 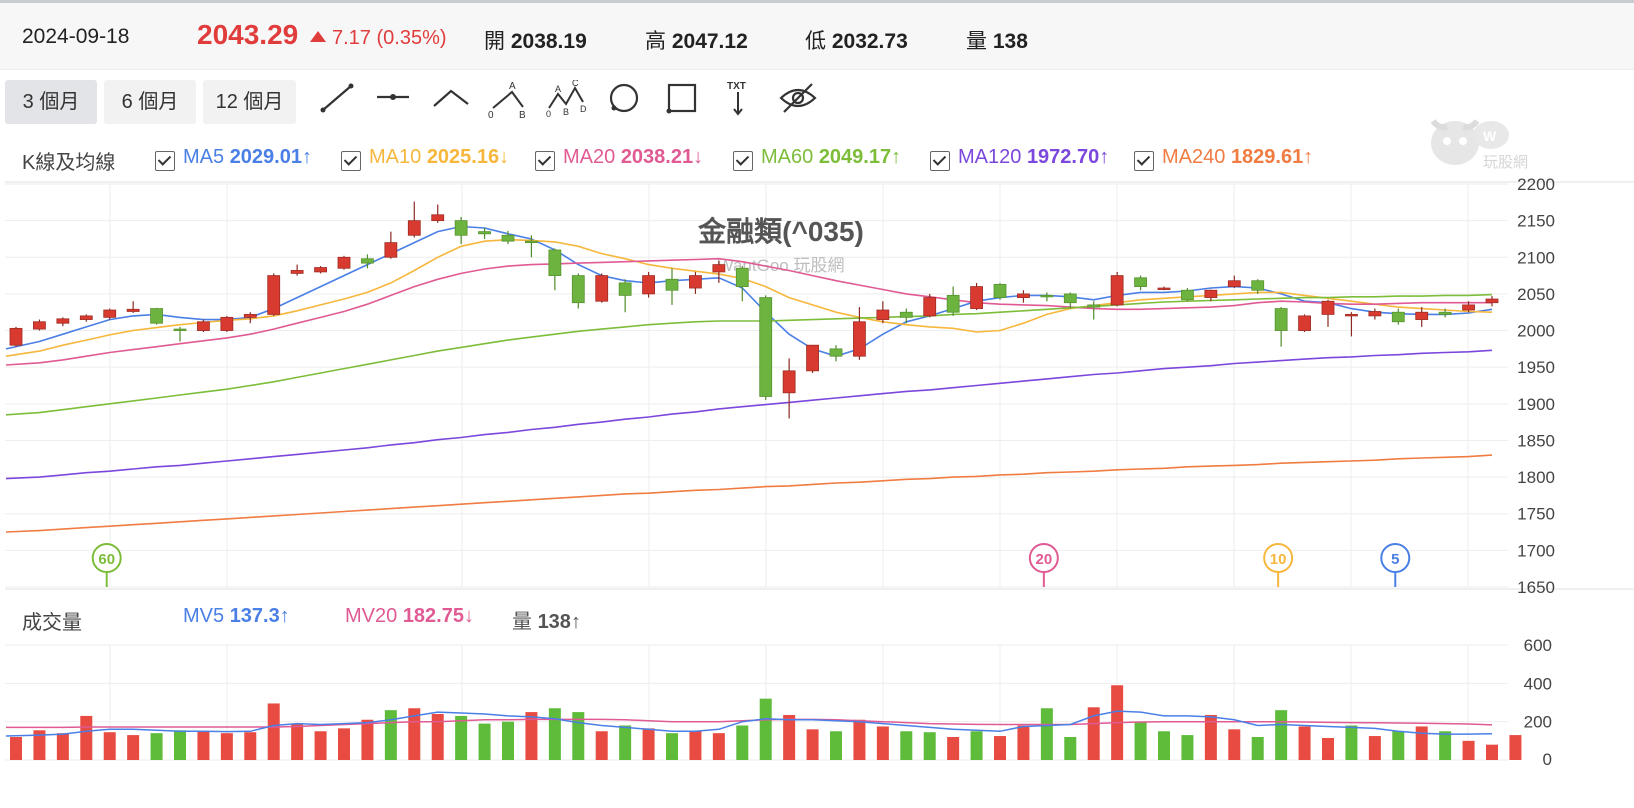 I want to click on ma-period-marker: 20, so click(x=1043, y=565).